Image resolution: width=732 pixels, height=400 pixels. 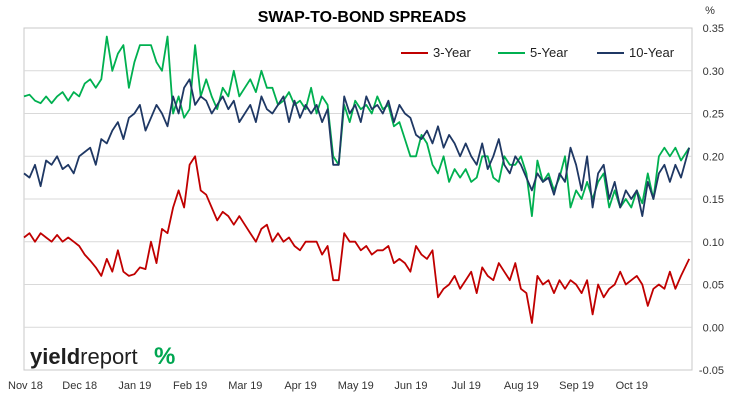 I want to click on y-tick-label: 0.35, so click(x=713, y=29).